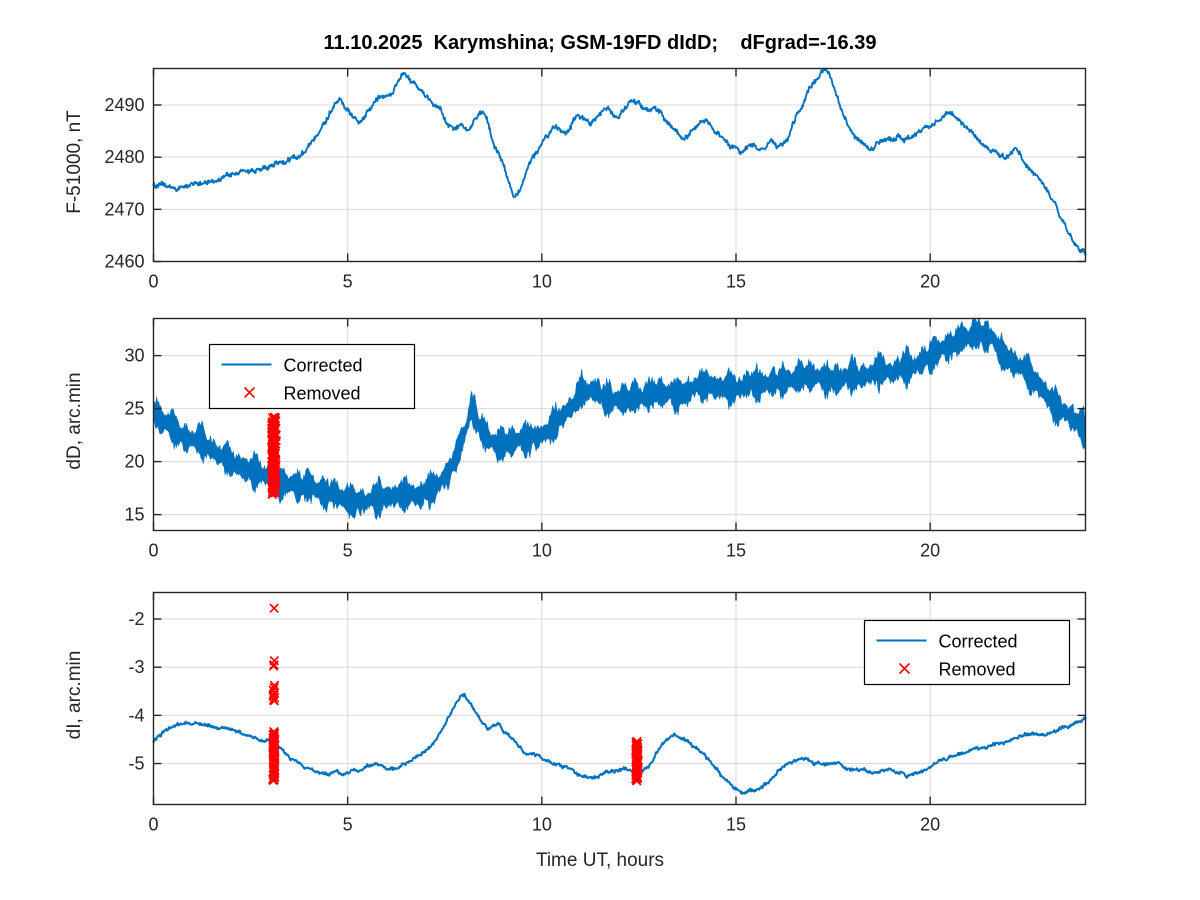  Describe the element at coordinates (542, 551) in the screenshot. I see `panel-2-xtick-label: 10` at that location.